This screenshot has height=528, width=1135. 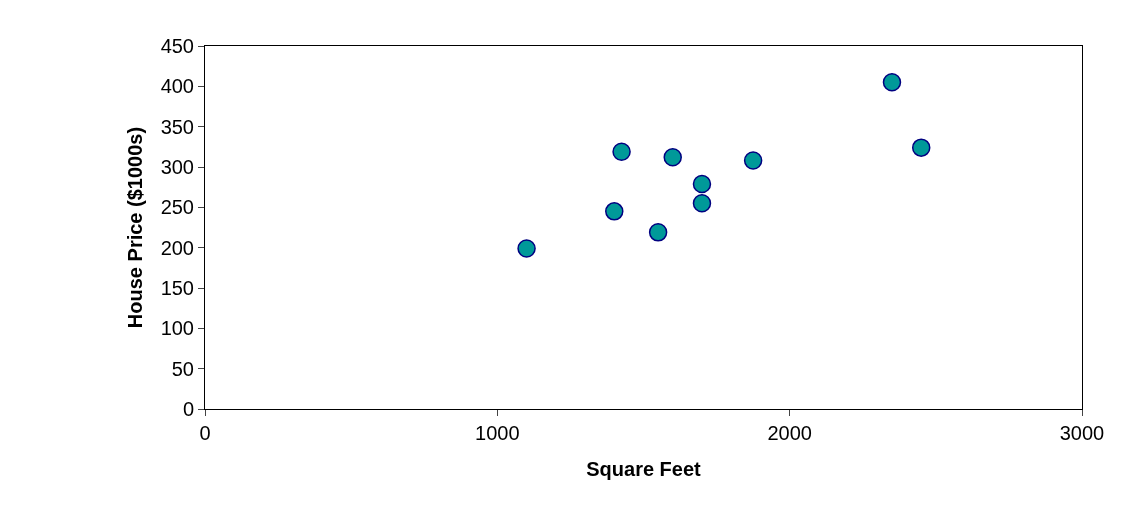 I want to click on y-tick-label: 50, so click(x=182, y=368).